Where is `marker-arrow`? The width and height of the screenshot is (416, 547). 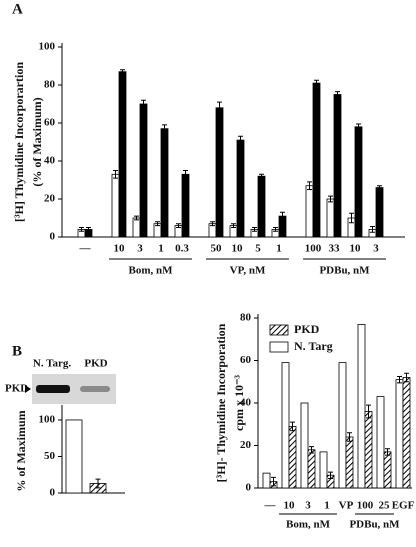 marker-arrow is located at coordinates (28, 389).